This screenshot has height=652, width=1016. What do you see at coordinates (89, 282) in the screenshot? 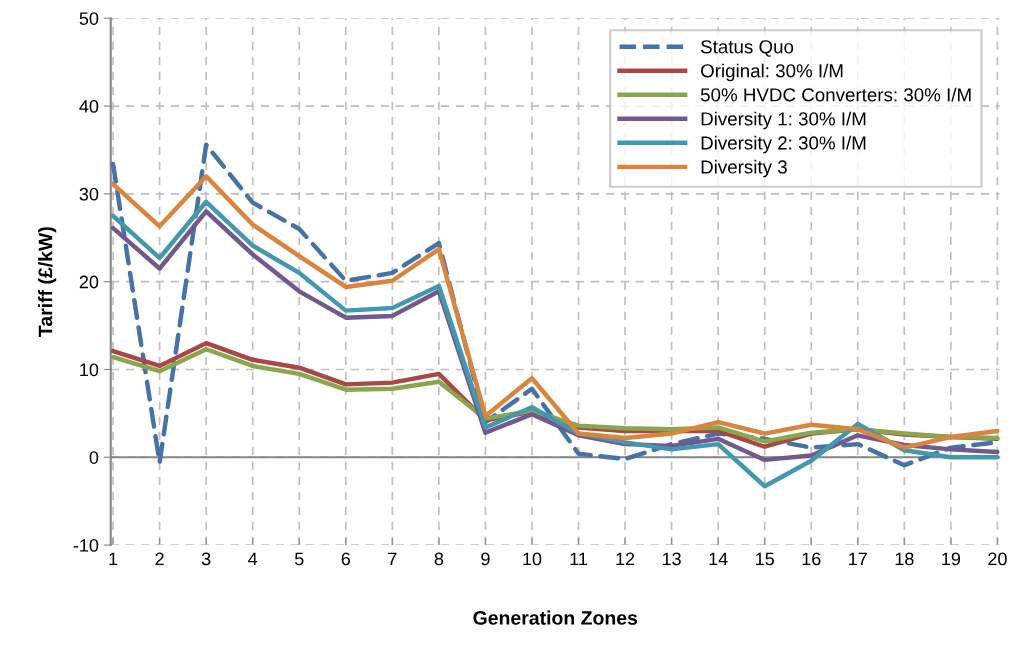
I see `y-tick-label: 20` at bounding box center [89, 282].